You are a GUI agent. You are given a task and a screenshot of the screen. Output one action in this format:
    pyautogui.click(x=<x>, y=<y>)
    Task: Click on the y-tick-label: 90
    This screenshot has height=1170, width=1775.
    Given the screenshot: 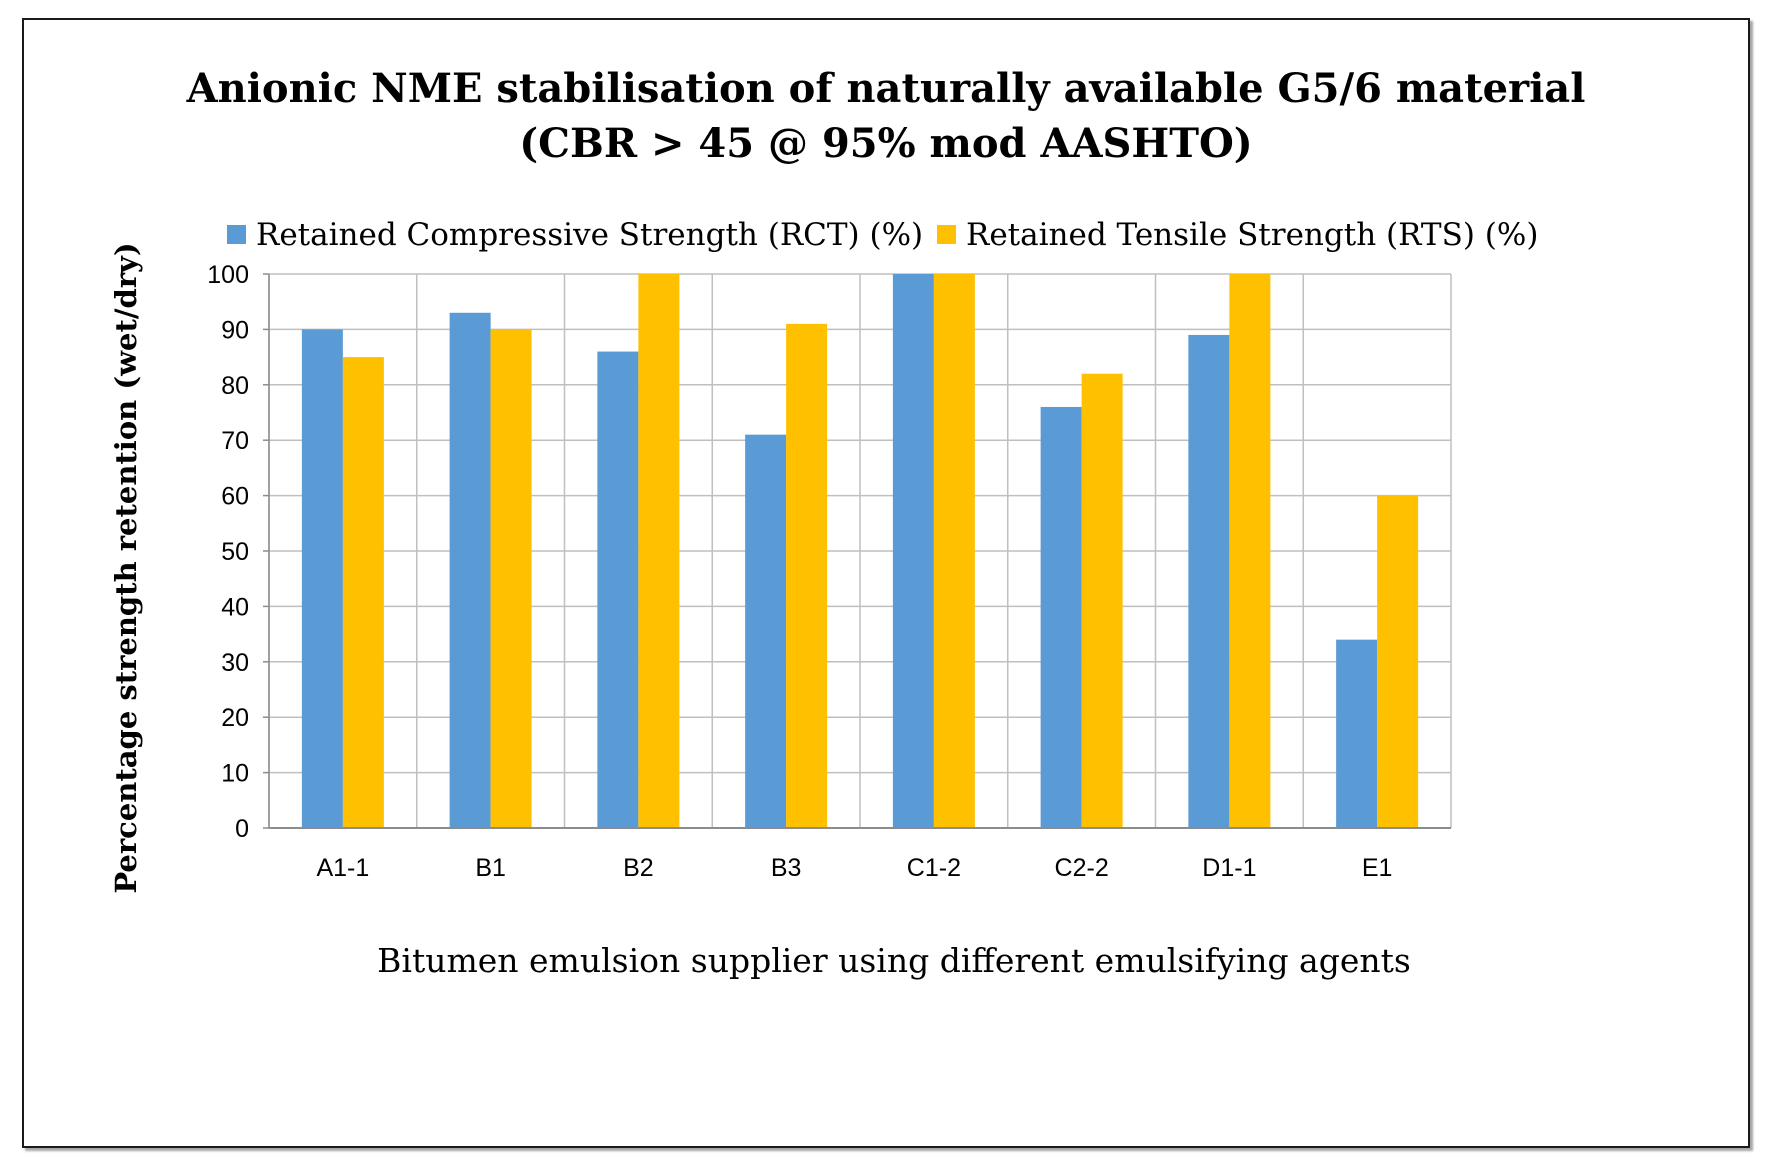 What is the action you would take?
    pyautogui.click(x=235, y=330)
    